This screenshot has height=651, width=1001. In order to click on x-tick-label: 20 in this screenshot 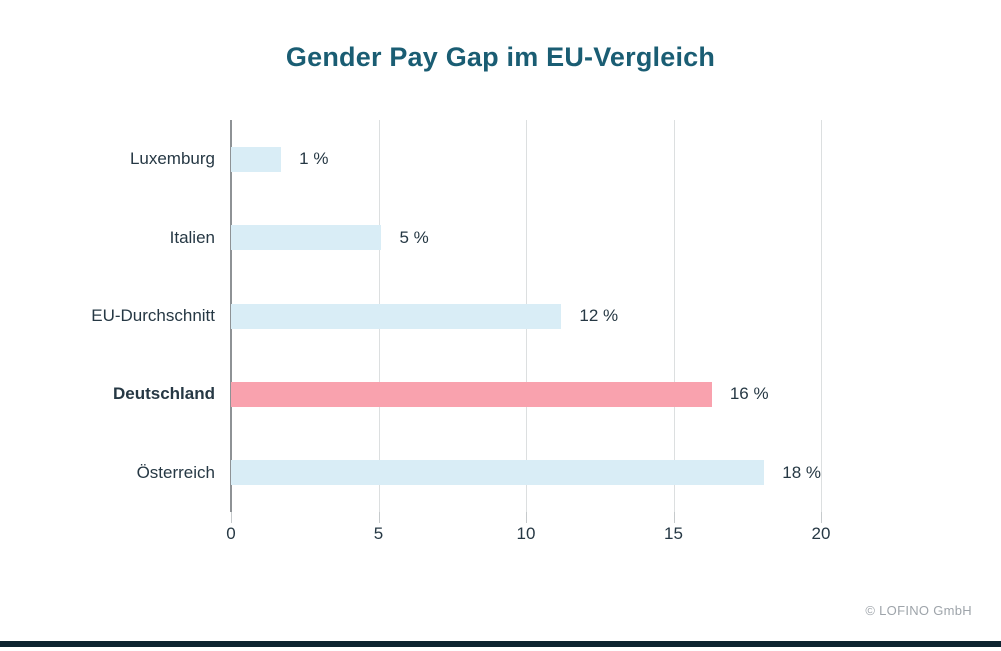, I will do `click(821, 533)`.